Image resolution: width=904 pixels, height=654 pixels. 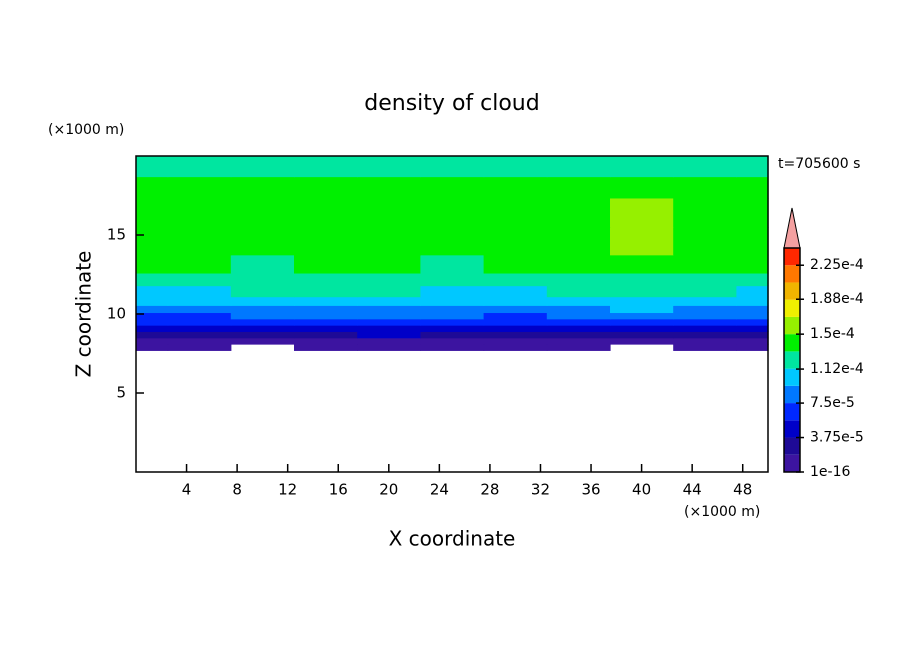 I want to click on x-tick-label: 12, so click(x=287, y=490).